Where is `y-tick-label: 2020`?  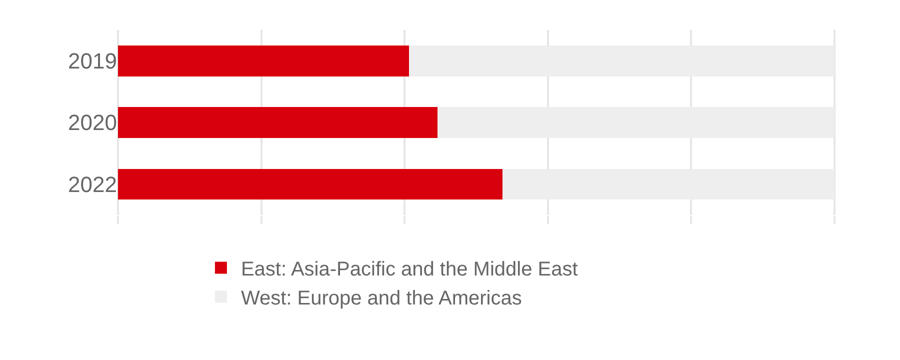
y-tick-label: 2020 is located at coordinates (92, 123).